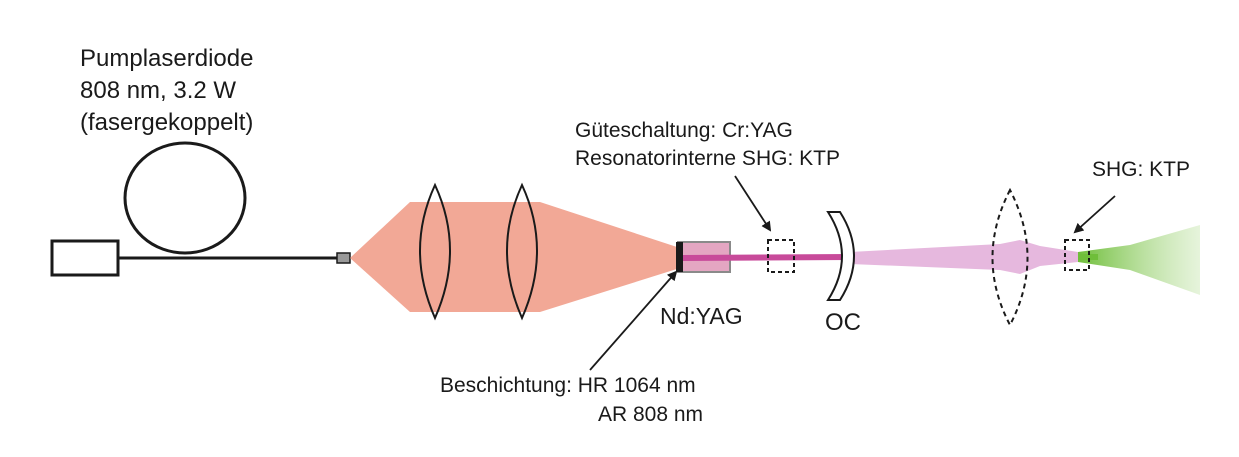 The image size is (1239, 457). Describe the element at coordinates (515, 257) in the screenshot. I see `pump-beam` at that location.